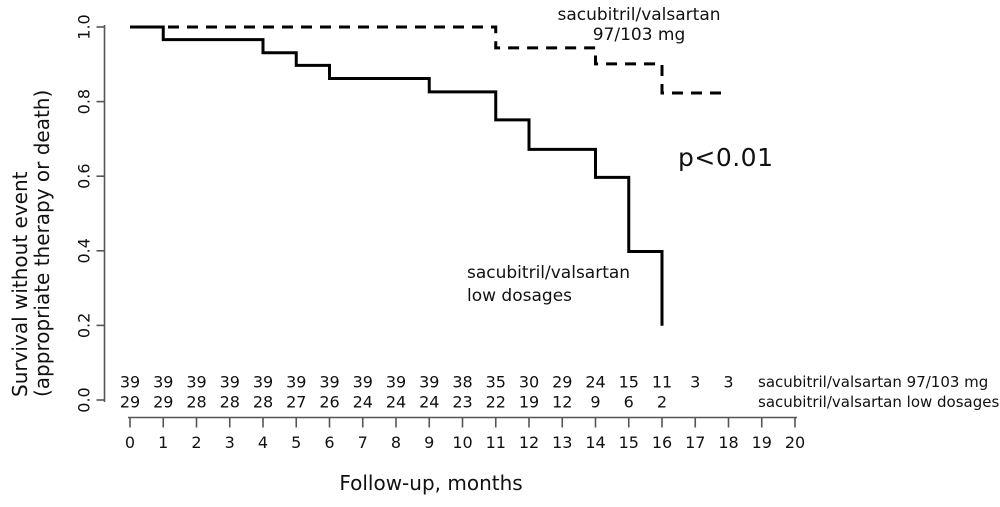 This screenshot has width=1000, height=507. I want to click on y-tick-label: 0.8, so click(84, 101).